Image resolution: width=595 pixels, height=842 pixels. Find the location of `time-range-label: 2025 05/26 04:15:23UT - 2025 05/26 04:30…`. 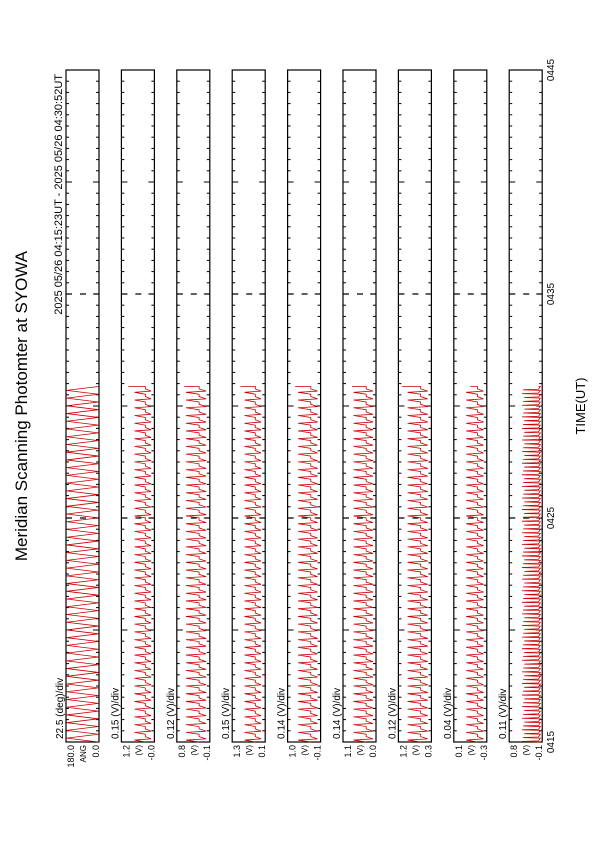

time-range-label: 2025 05/26 04:15:23UT - 2025 05/26 04:30… is located at coordinates (59, 194).